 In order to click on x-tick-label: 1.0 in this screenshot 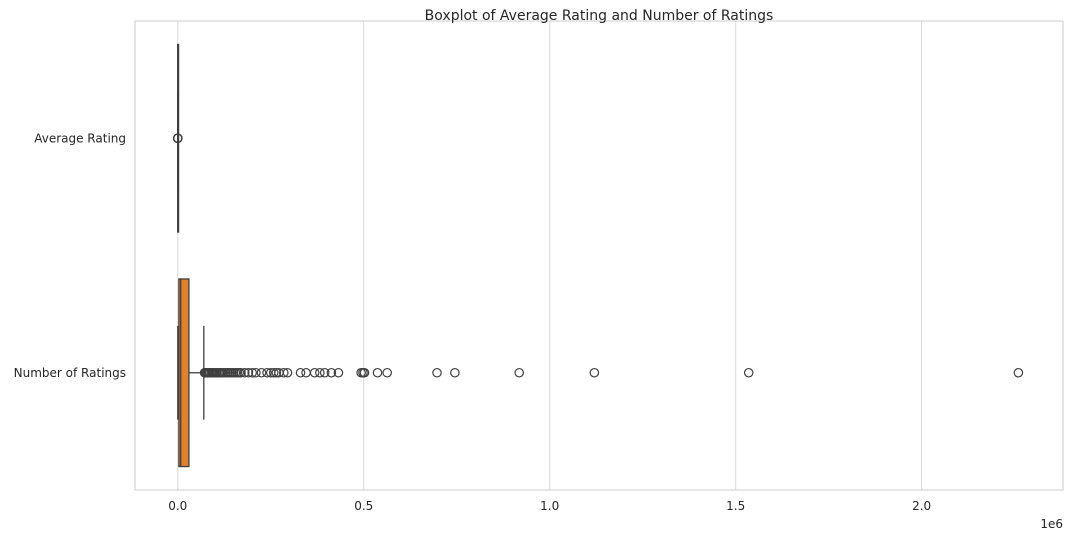, I will do `click(549, 506)`.